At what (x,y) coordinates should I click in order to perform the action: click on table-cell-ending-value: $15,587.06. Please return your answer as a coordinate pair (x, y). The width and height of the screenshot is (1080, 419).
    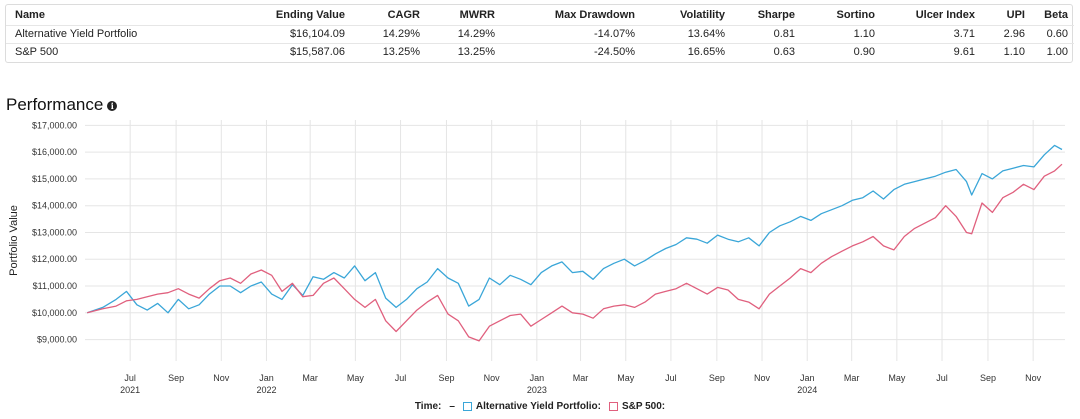
    Looking at the image, I should click on (263, 51).